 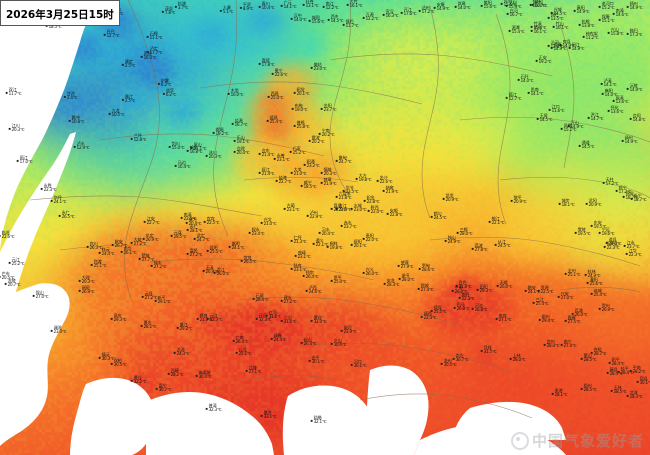 What do you see at coordinates (464, 7) in the screenshot?
I see `station-temperature: 14.0℃` at bounding box center [464, 7].